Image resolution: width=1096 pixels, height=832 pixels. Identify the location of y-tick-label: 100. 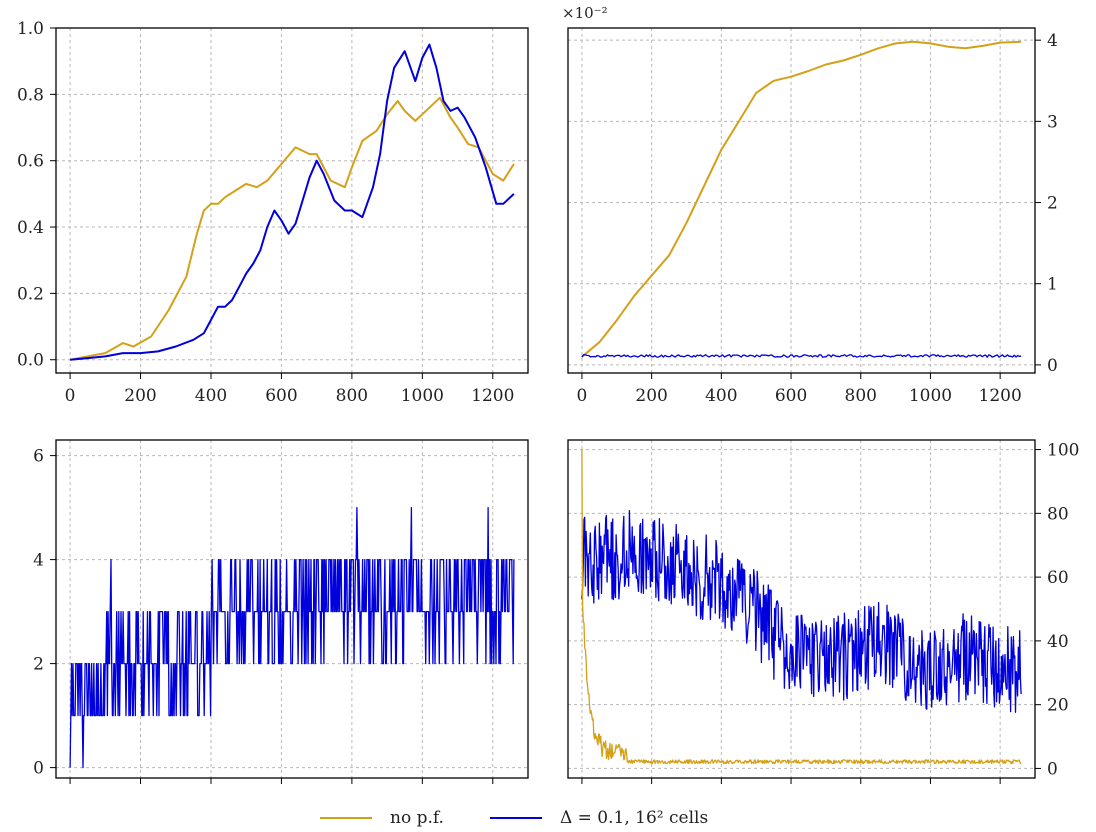
(1063, 451).